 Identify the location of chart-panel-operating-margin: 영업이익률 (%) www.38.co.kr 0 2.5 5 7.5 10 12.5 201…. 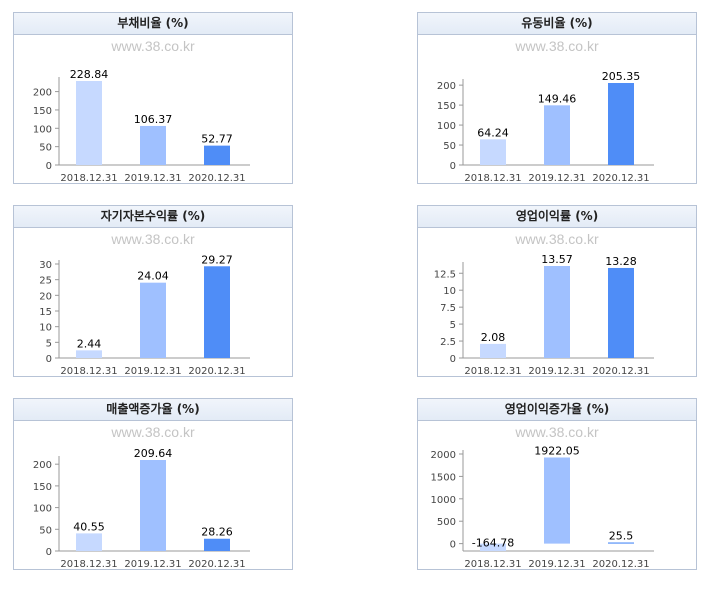
(557, 291).